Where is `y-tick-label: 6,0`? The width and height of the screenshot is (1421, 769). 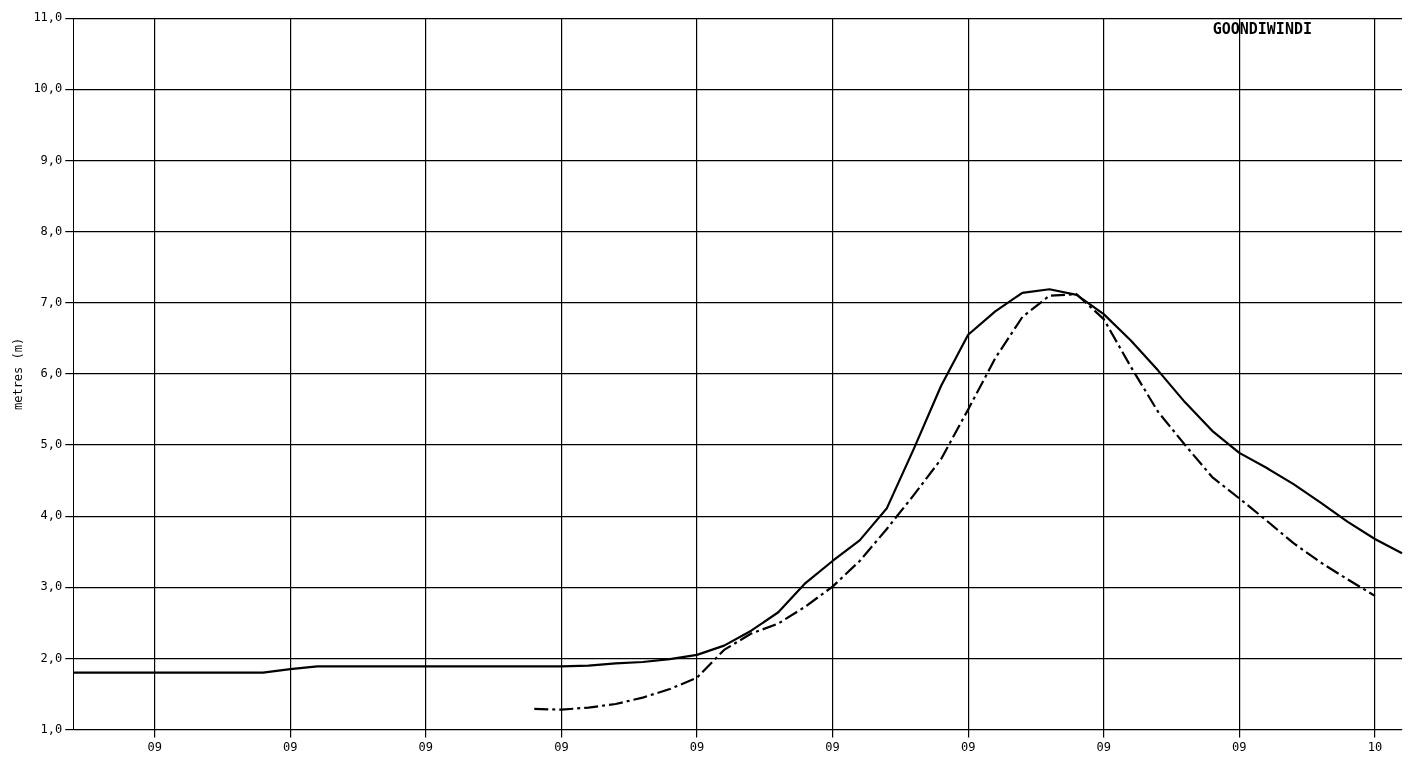
y-tick-label: 6,0 is located at coordinates (51, 373).